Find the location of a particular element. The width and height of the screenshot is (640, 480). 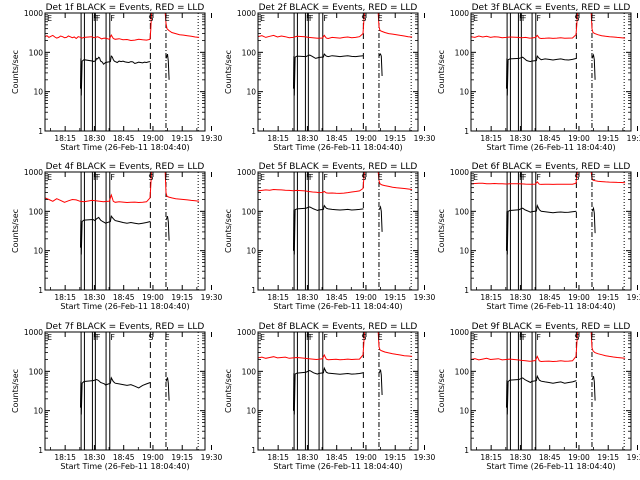

panel-title: Det 7f BLACK = Events, RED = LLD is located at coordinates (125, 327).